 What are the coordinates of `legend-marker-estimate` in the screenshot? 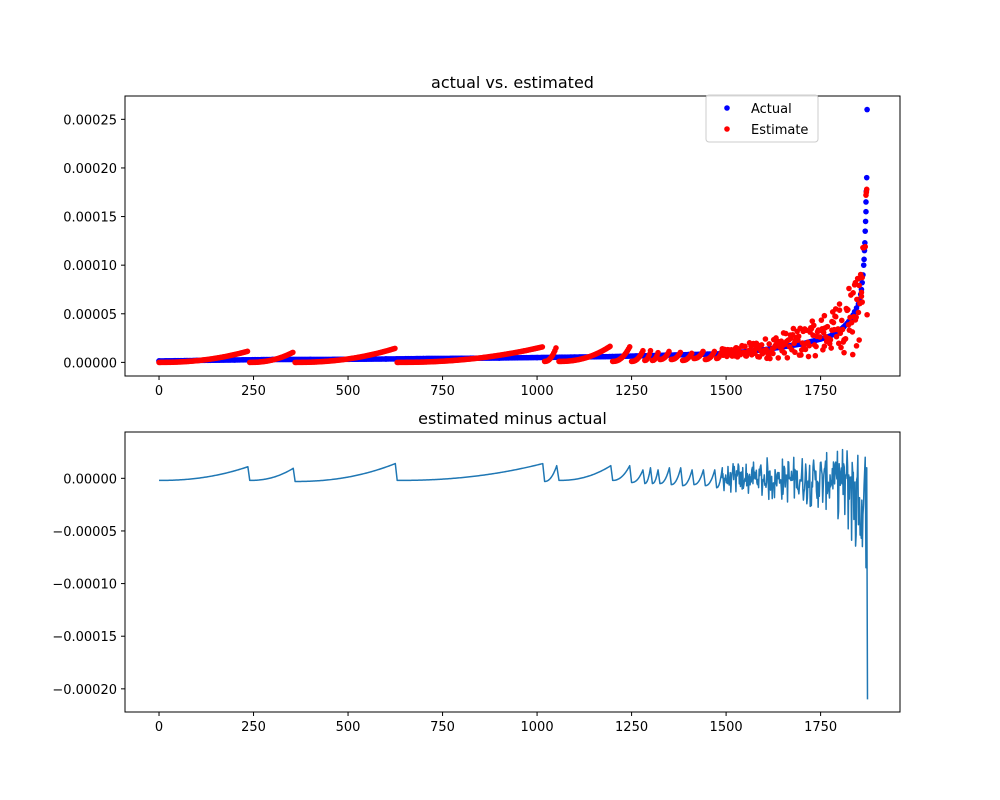 It's located at (727, 129).